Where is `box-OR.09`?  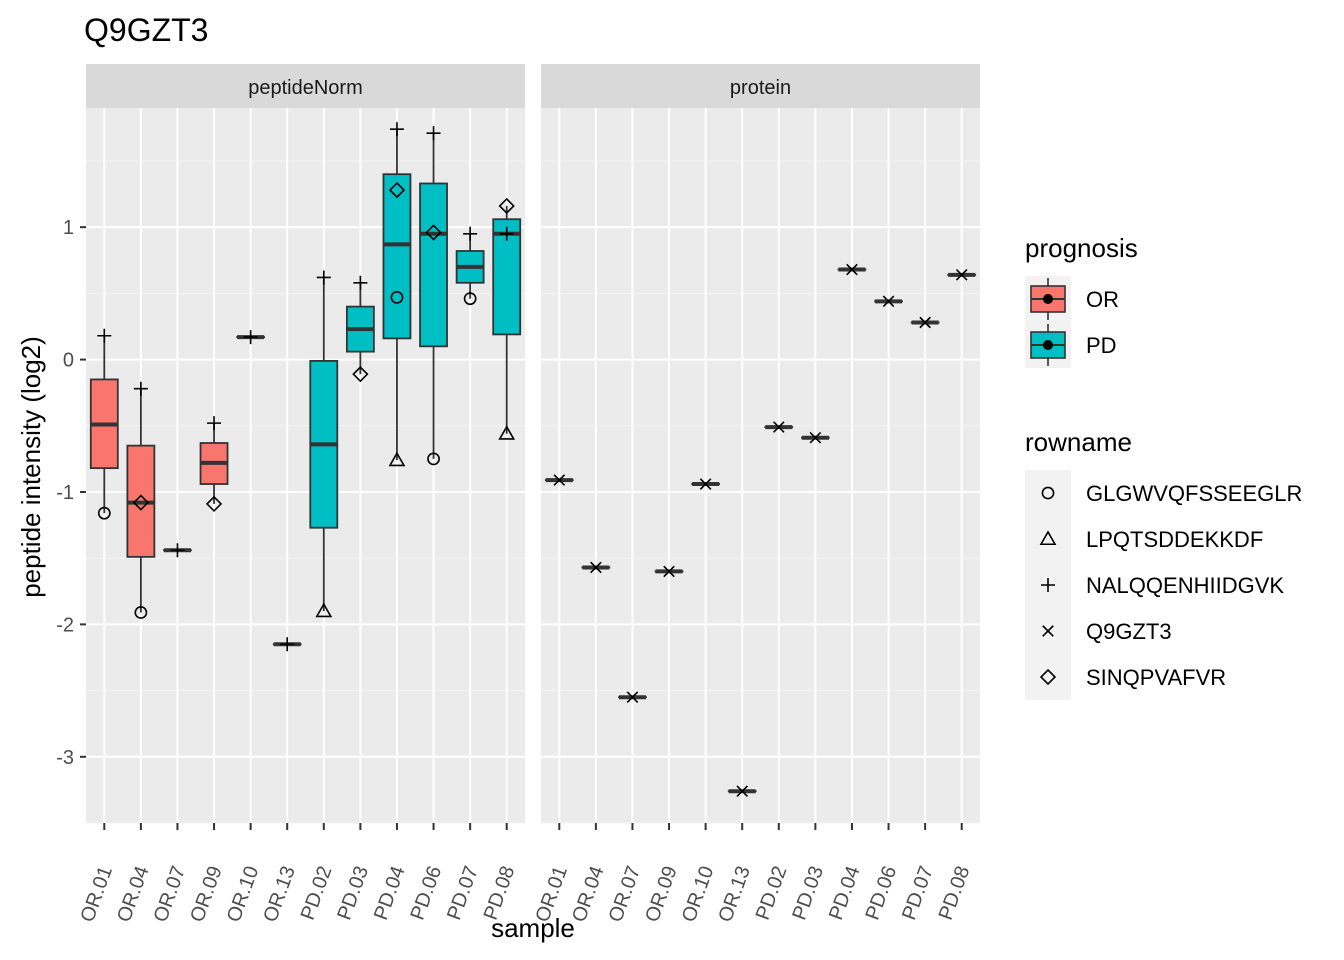 box-OR.09 is located at coordinates (214, 463).